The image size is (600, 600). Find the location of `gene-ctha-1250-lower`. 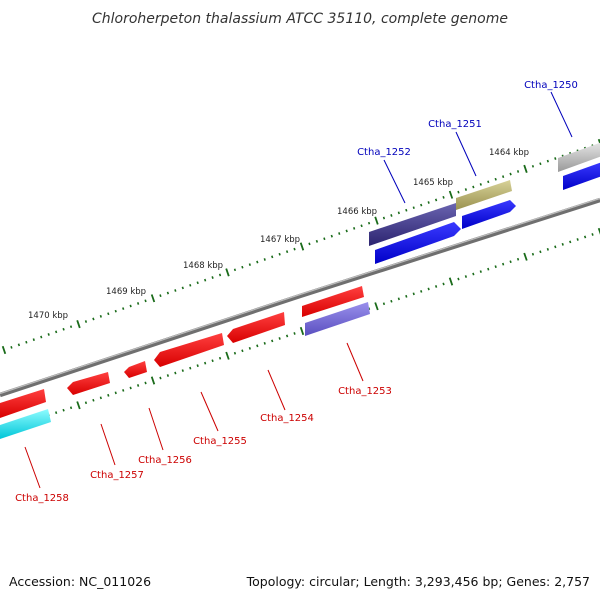

gene-ctha-1250-lower is located at coordinates (581, 176).